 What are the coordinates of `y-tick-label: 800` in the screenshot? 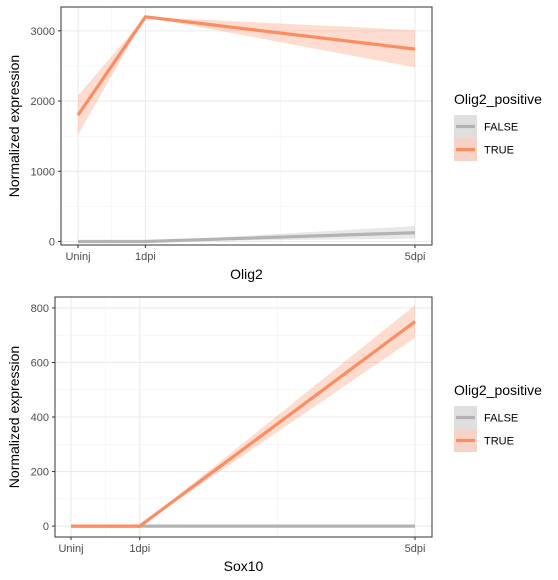 It's located at (40, 309).